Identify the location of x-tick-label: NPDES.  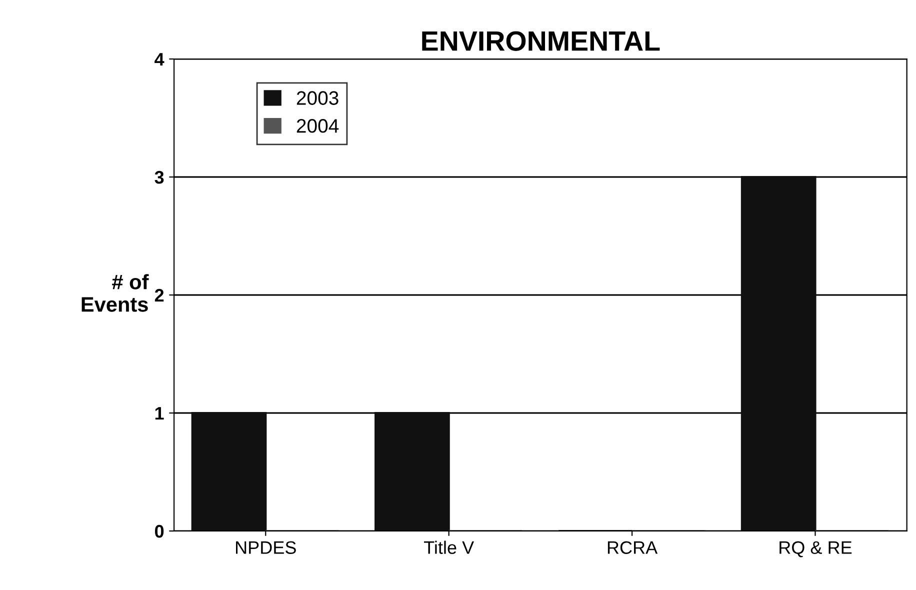
(266, 547).